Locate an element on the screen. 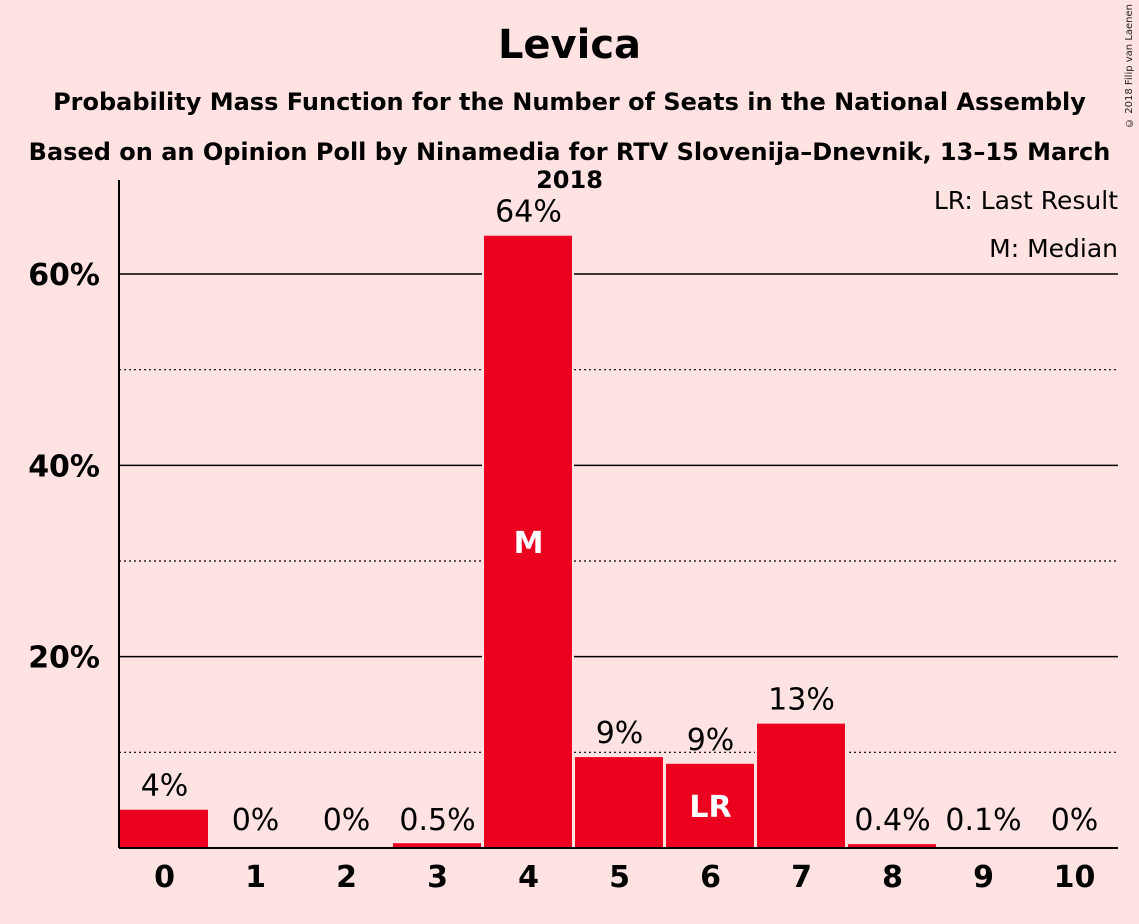  x-tick-label: 4 is located at coordinates (528, 877).